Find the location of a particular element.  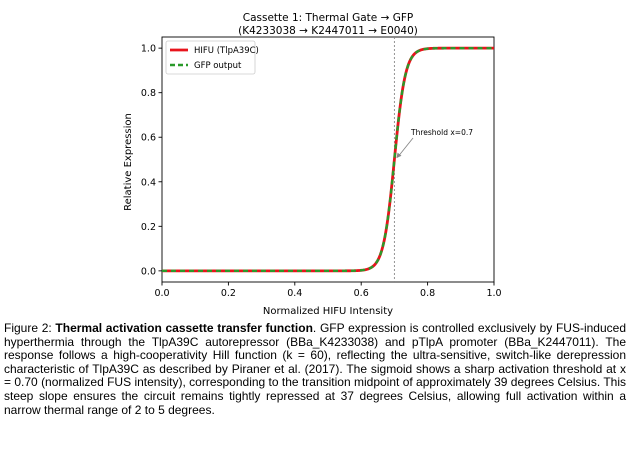

y-tick-label: 1.0 is located at coordinates (148, 49).